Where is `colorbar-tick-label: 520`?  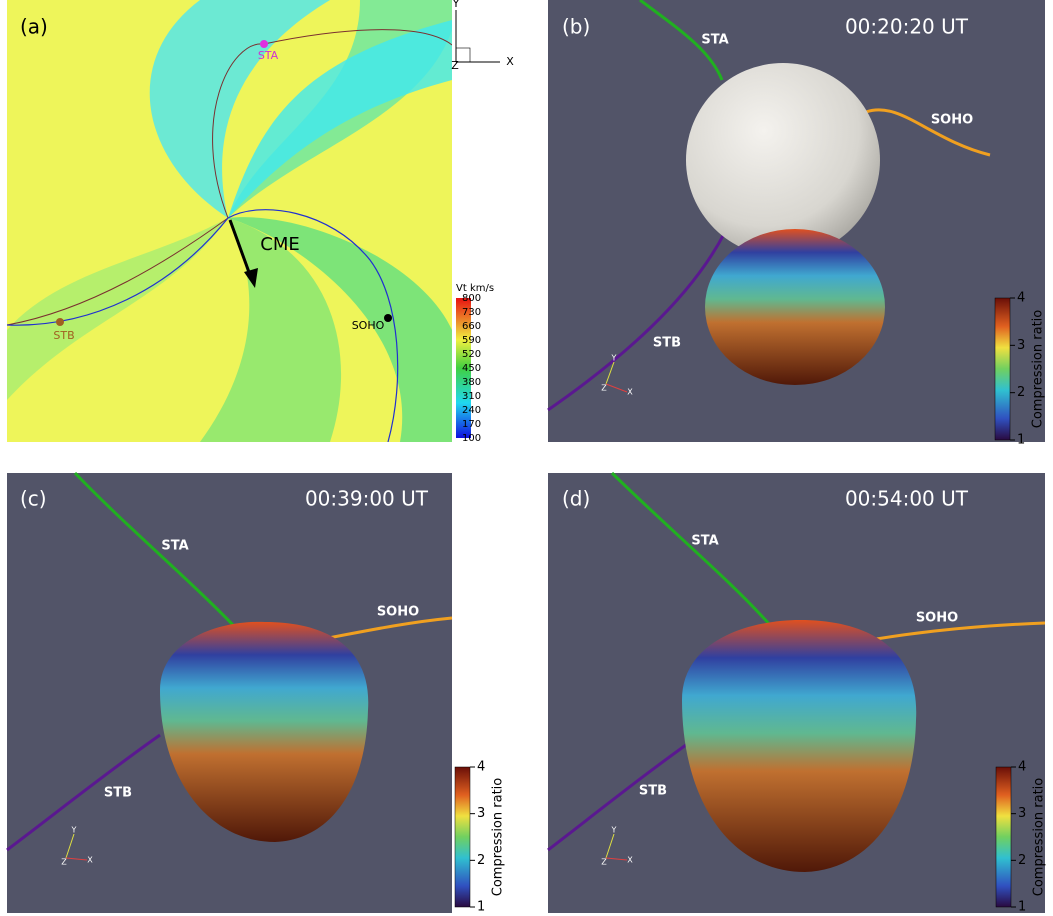
colorbar-tick-label: 520 is located at coordinates (471, 354).